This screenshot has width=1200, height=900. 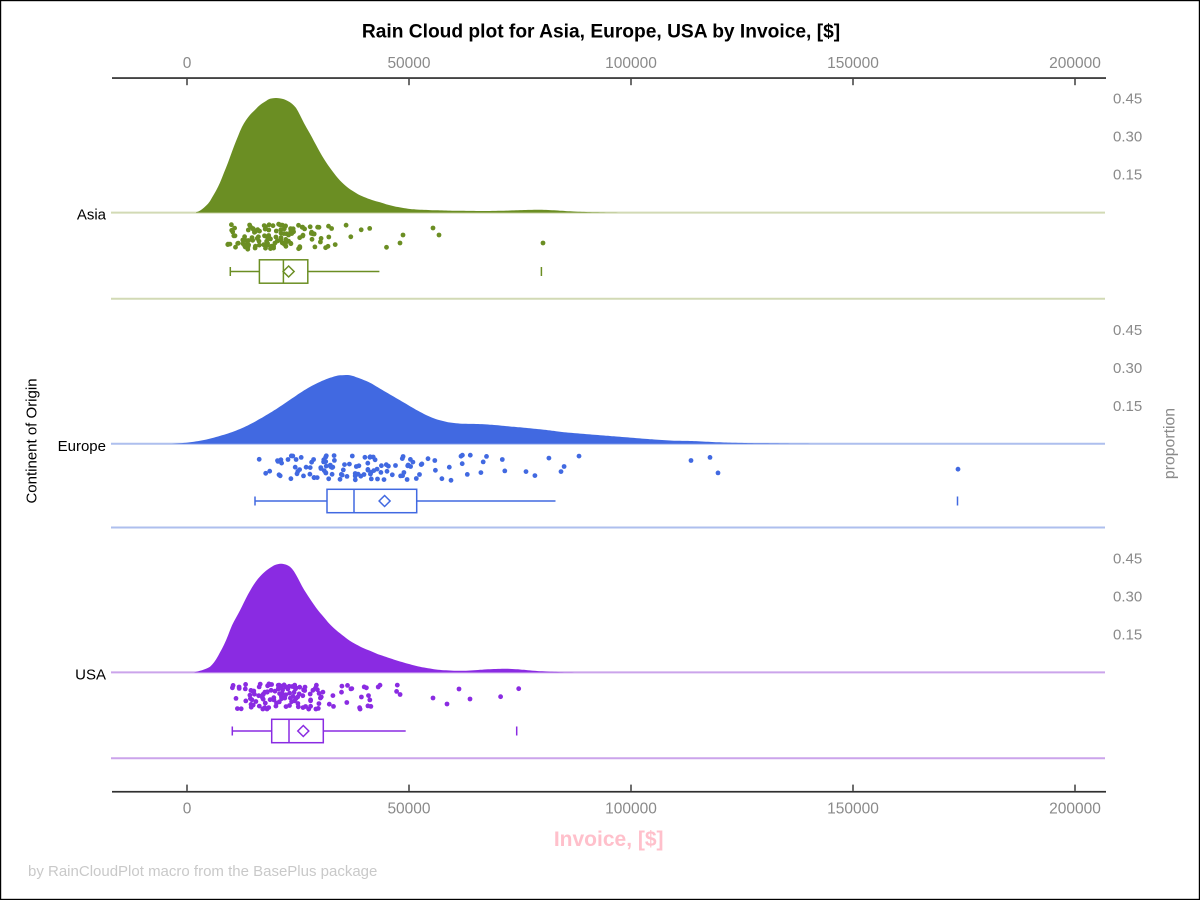 I want to click on svg-text: USA, so click(x=90, y=674).